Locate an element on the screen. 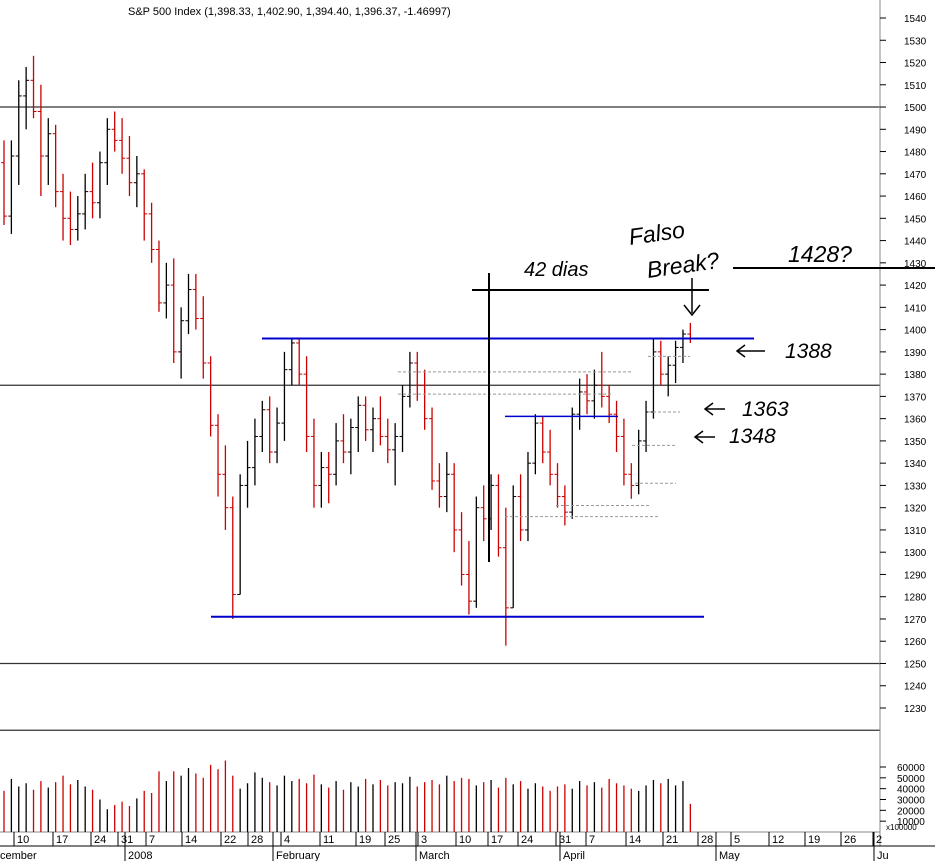  x-day-label: 19 is located at coordinates (814, 840).